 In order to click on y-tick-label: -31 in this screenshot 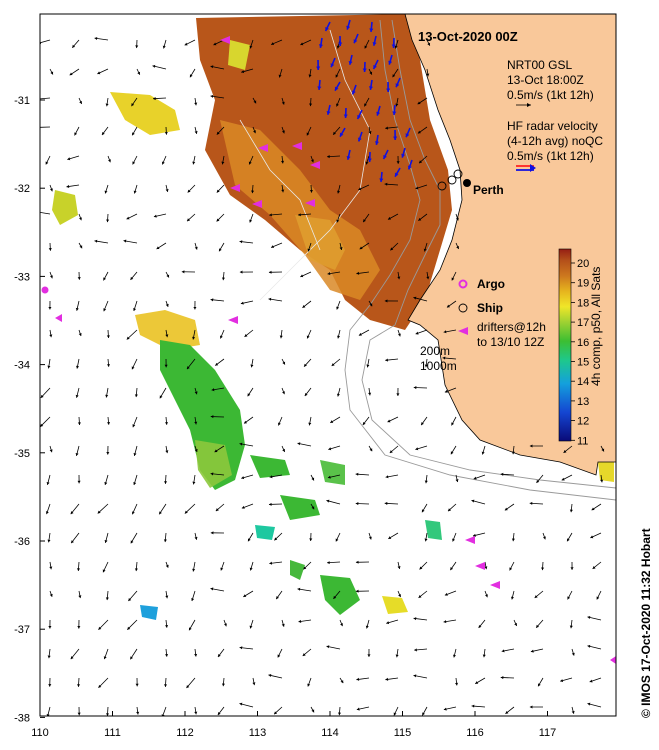, I will do `click(22, 101)`.